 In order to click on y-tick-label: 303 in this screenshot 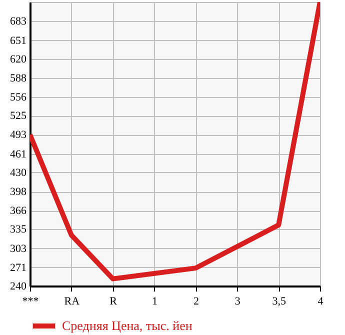, I will do `click(18, 248)`.